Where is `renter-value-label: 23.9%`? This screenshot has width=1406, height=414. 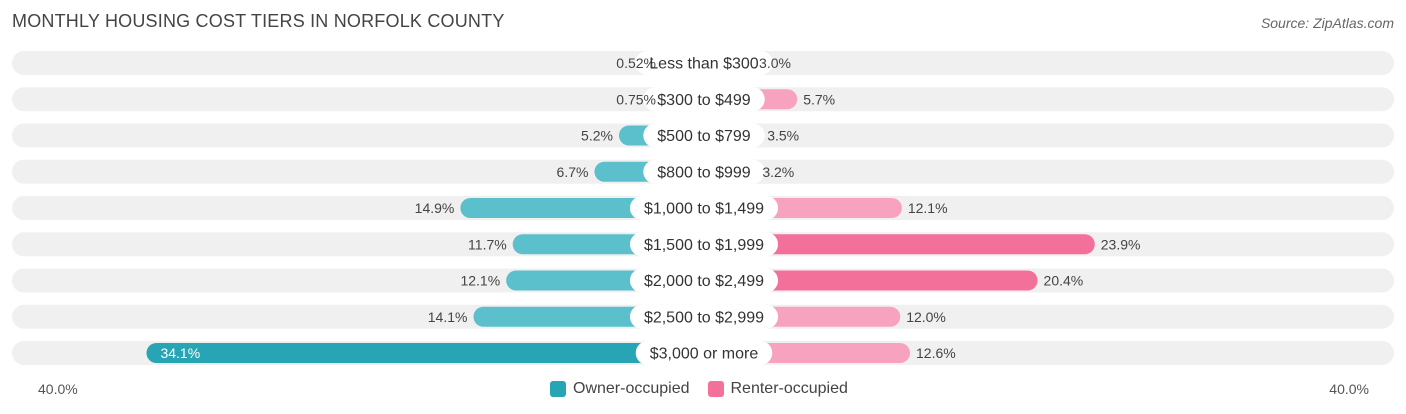
renter-value-label: 23.9% is located at coordinates (1121, 244).